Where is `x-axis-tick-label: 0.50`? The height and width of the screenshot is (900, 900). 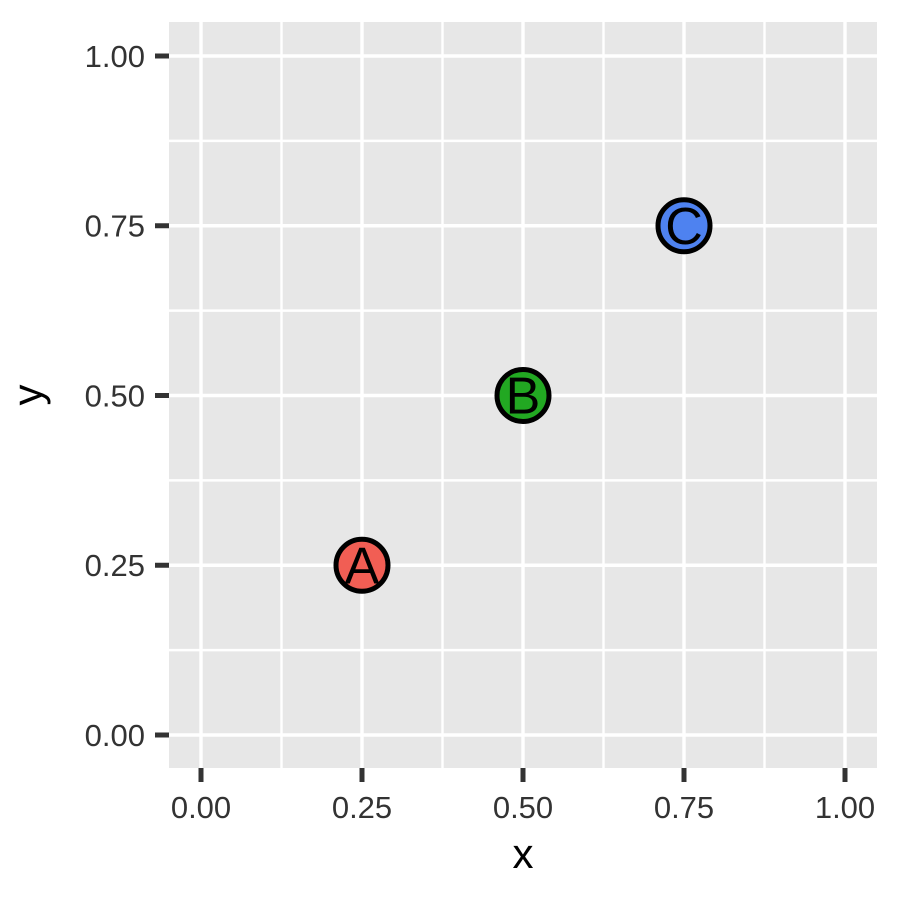 x-axis-tick-label: 0.50 is located at coordinates (523, 807).